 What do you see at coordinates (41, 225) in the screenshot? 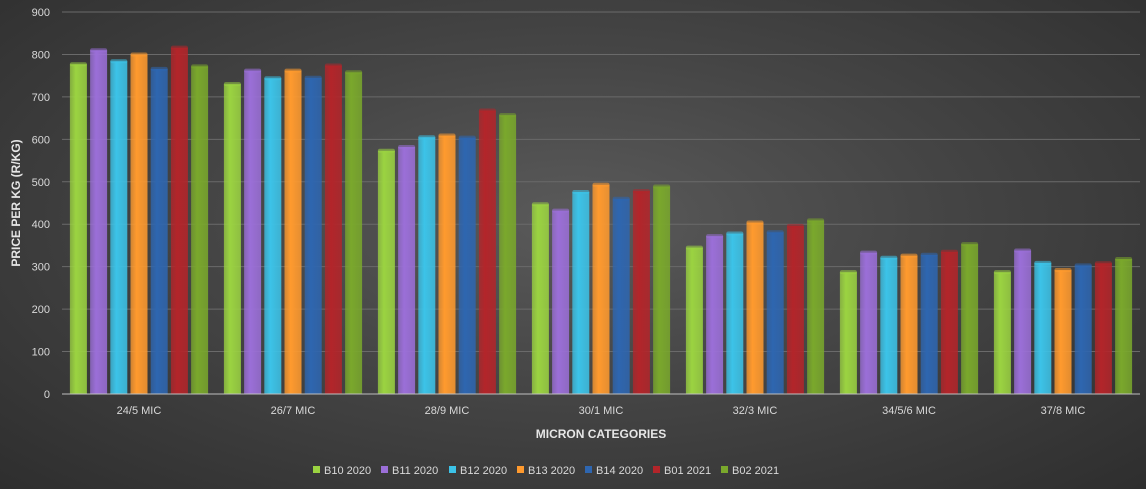
I see `y-tick-label: 400` at bounding box center [41, 225].